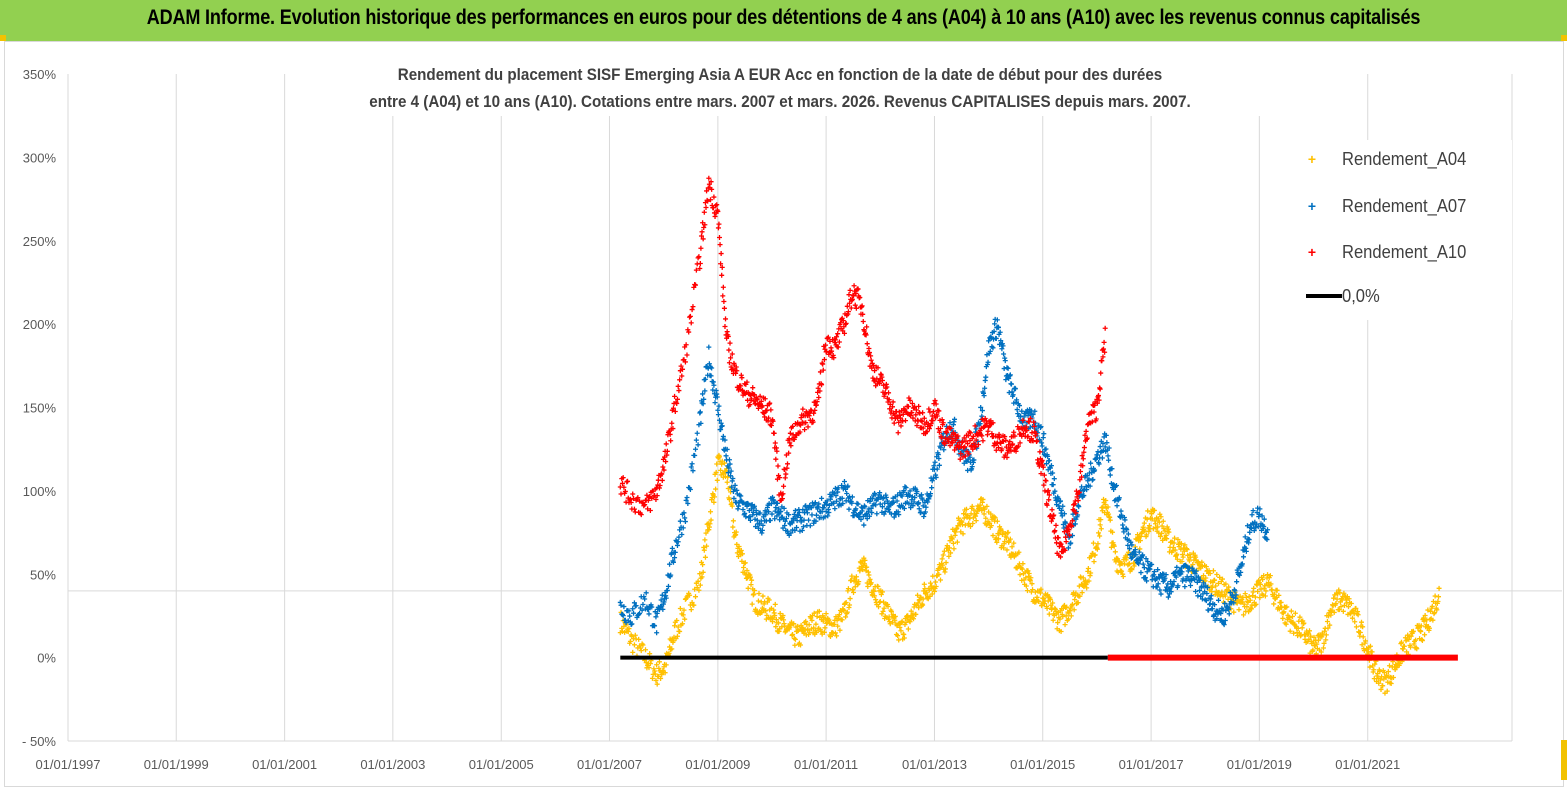 The height and width of the screenshot is (790, 1567). What do you see at coordinates (43, 574) in the screenshot?
I see `y-tick-label: 50%` at bounding box center [43, 574].